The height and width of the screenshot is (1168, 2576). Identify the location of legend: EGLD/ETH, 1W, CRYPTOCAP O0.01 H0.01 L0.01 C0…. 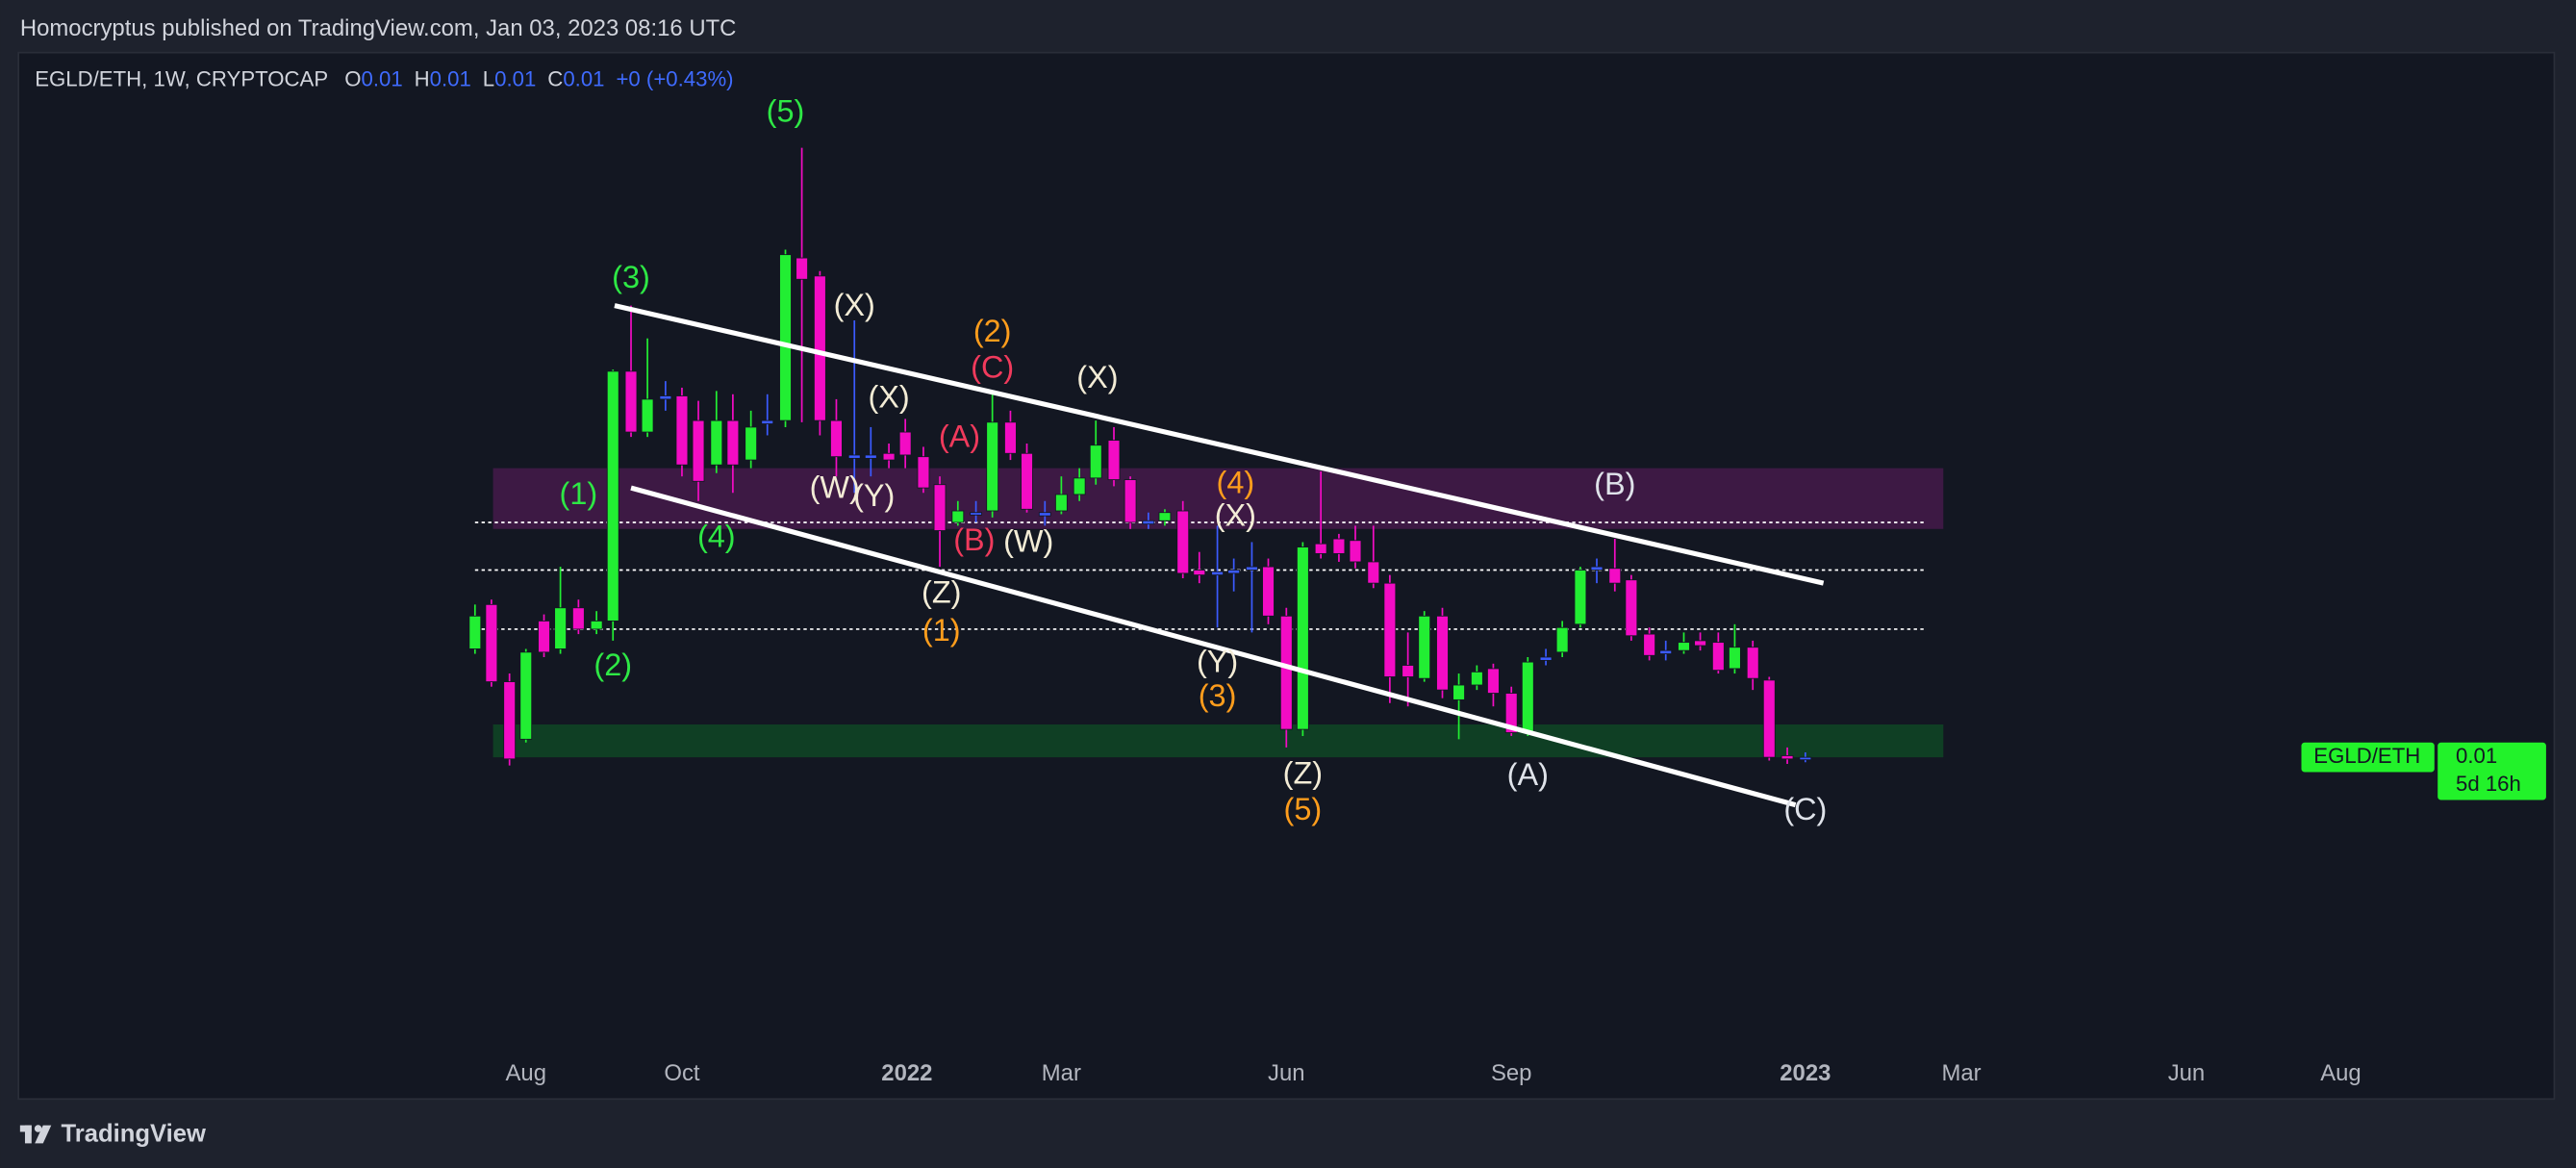
(384, 79).